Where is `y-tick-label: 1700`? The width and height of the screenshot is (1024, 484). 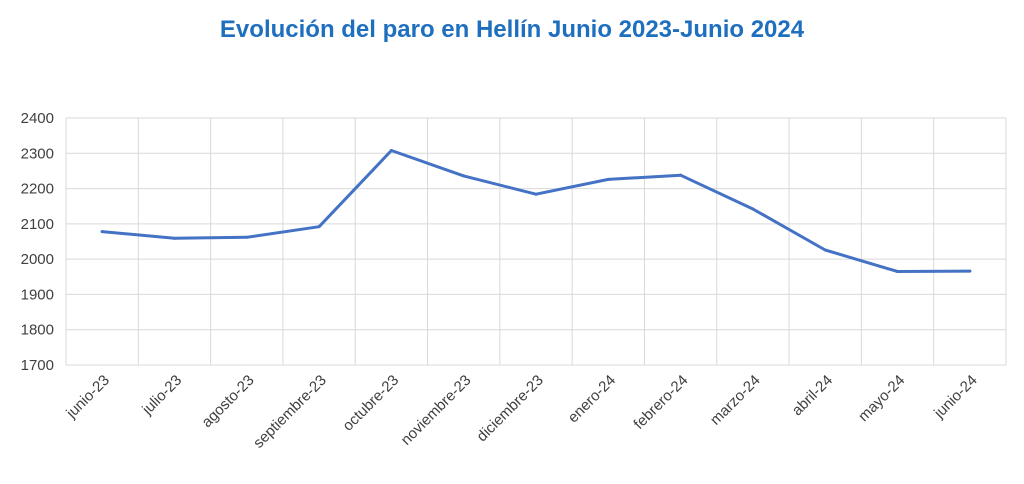 y-tick-label: 1700 is located at coordinates (37, 365).